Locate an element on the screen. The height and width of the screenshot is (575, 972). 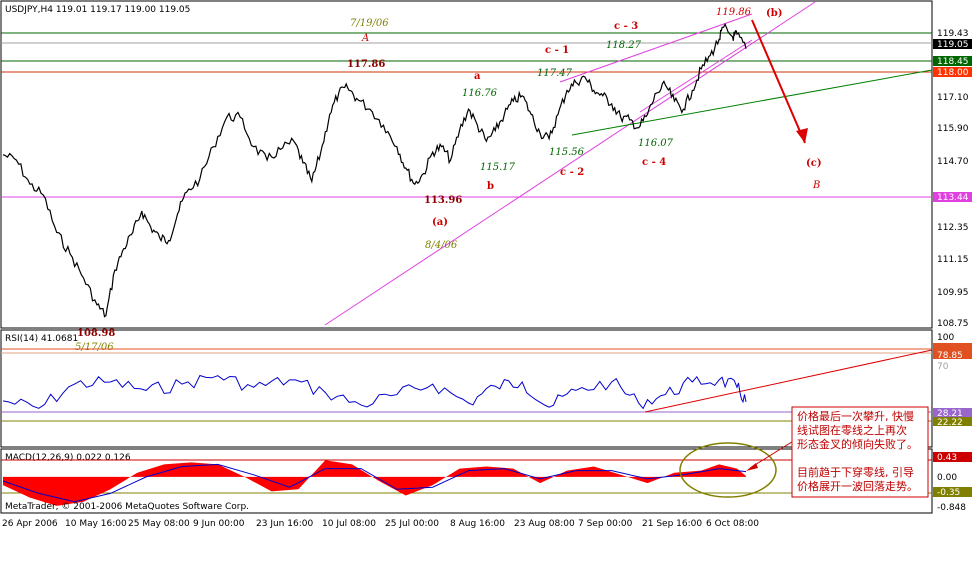
x-tick: 10 May 16:00 is located at coordinates (96, 524).